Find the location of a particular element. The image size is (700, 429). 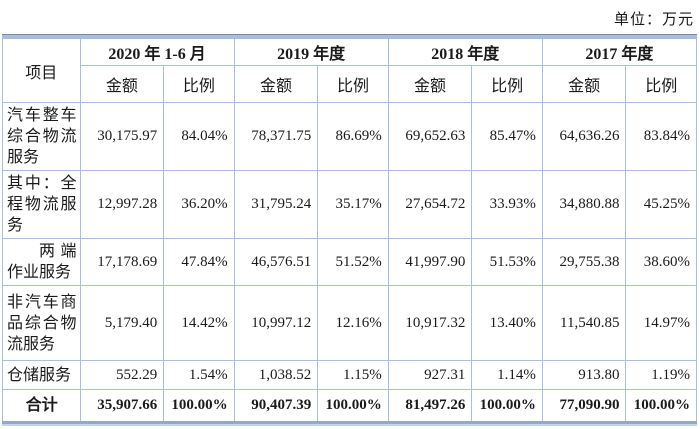

ratio-cell: 36.20% is located at coordinates (199, 204).